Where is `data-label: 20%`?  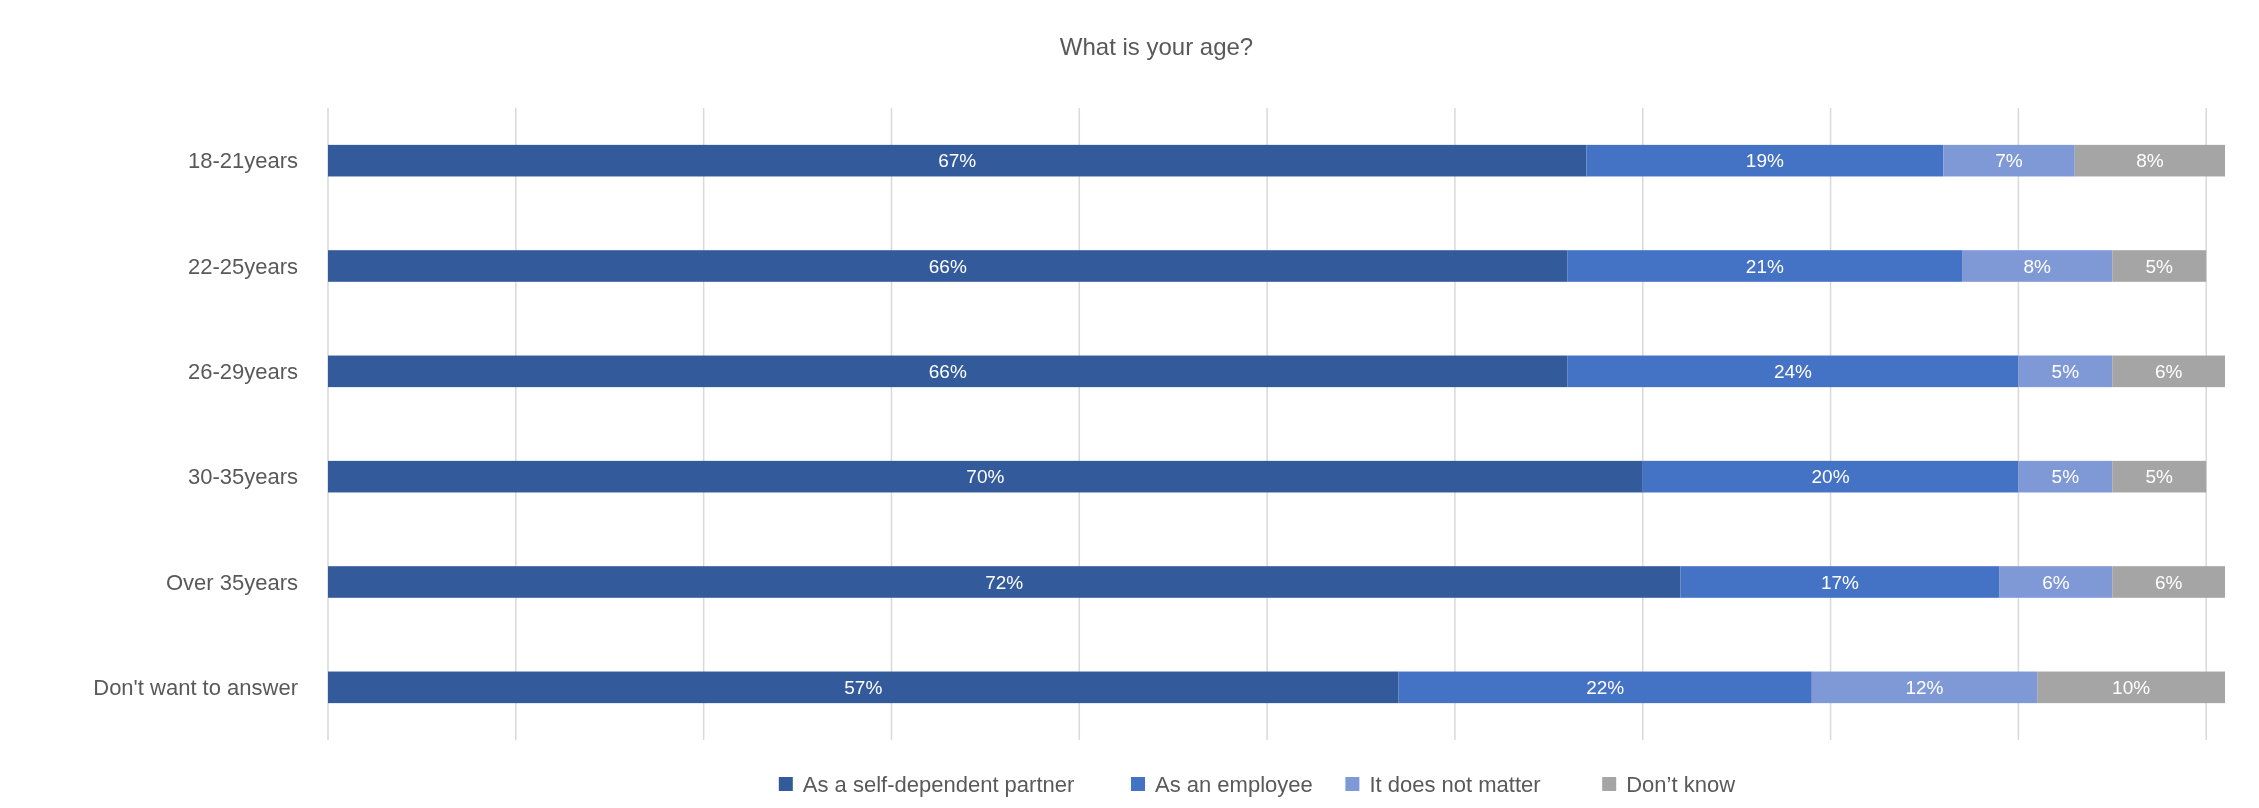
data-label: 20% is located at coordinates (1830, 477).